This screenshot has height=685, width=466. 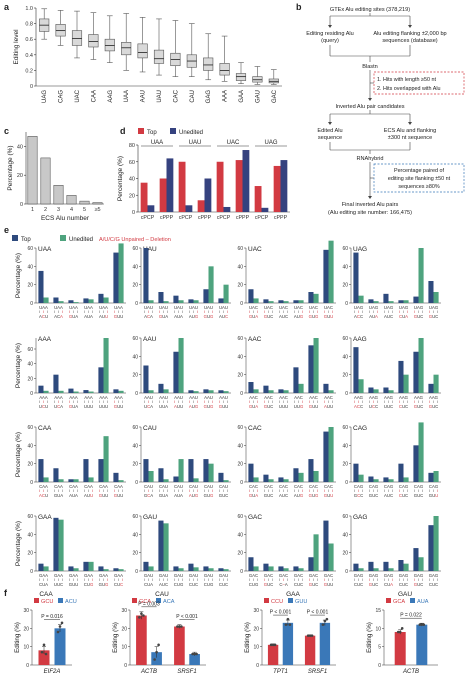 I want to click on codon-bottom-label: GUA, so click(x=253, y=406).